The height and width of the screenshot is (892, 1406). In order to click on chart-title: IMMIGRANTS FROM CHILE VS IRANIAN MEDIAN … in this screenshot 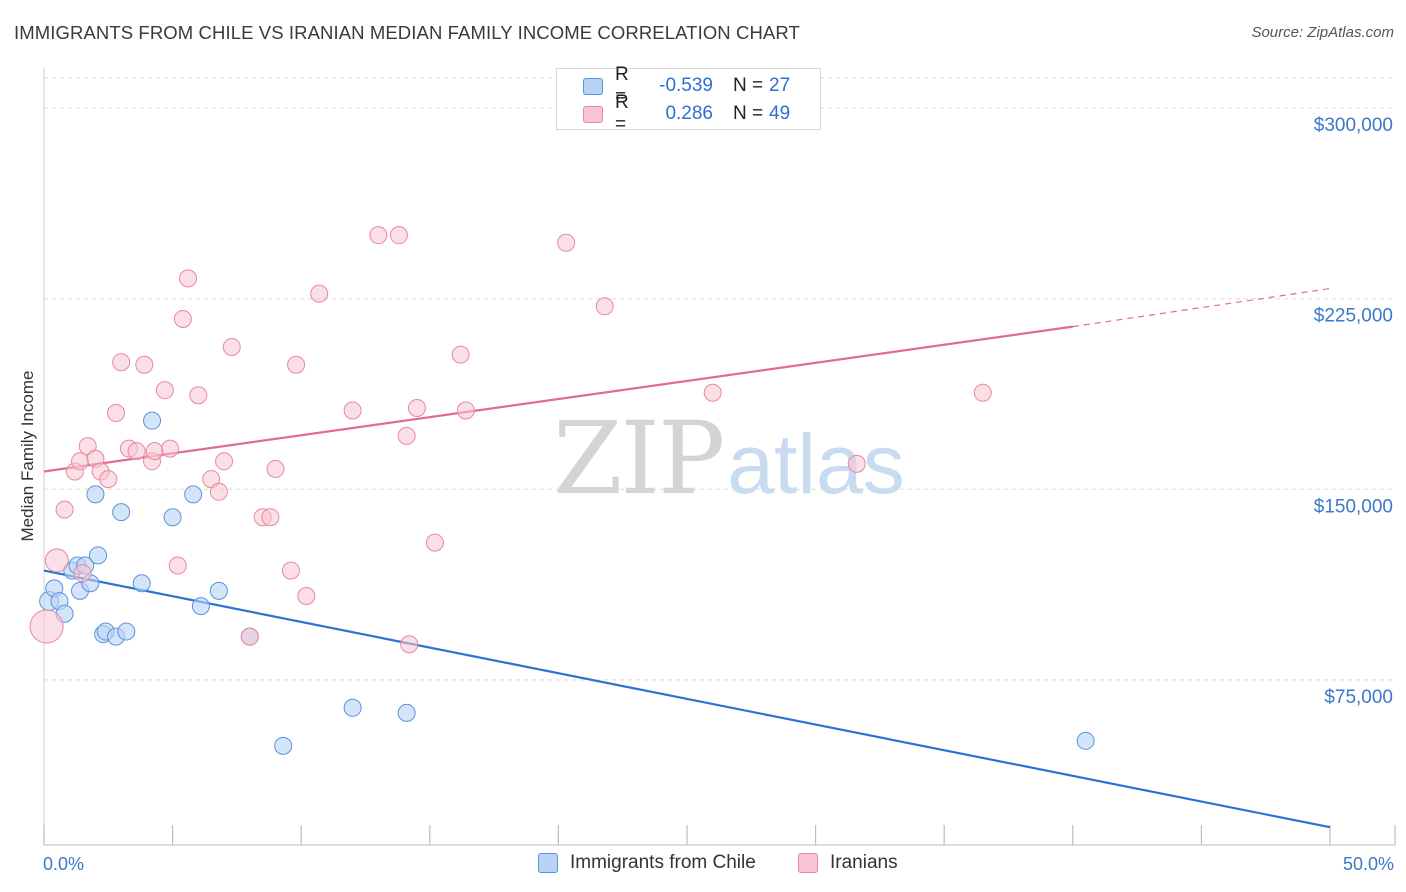, I will do `click(407, 32)`.